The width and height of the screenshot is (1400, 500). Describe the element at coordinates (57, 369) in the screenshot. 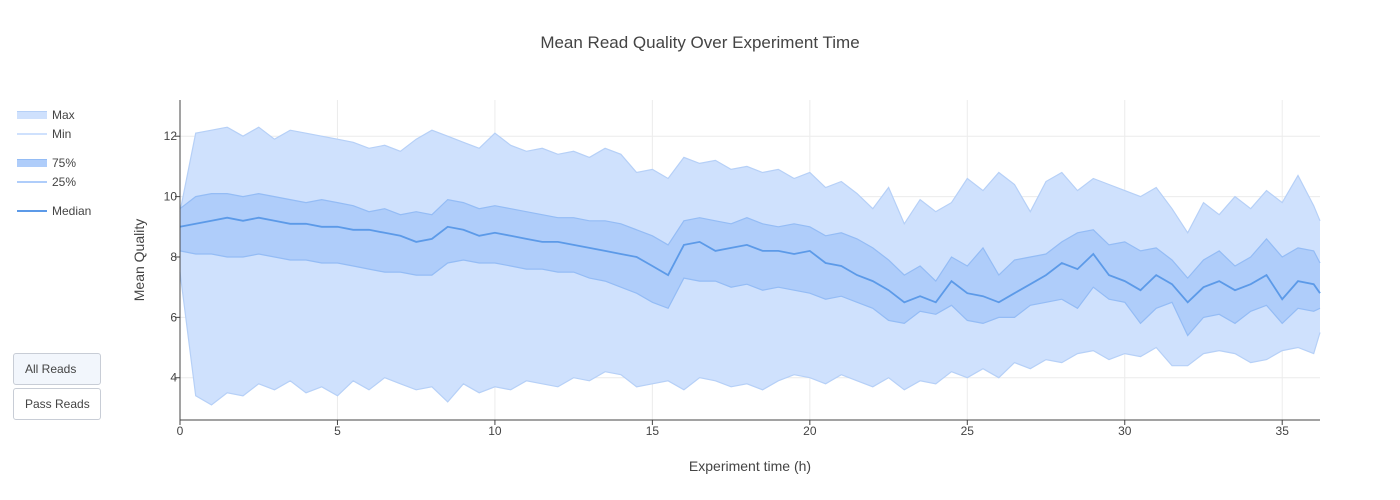

I see `all-reads-button: All Reads` at that location.